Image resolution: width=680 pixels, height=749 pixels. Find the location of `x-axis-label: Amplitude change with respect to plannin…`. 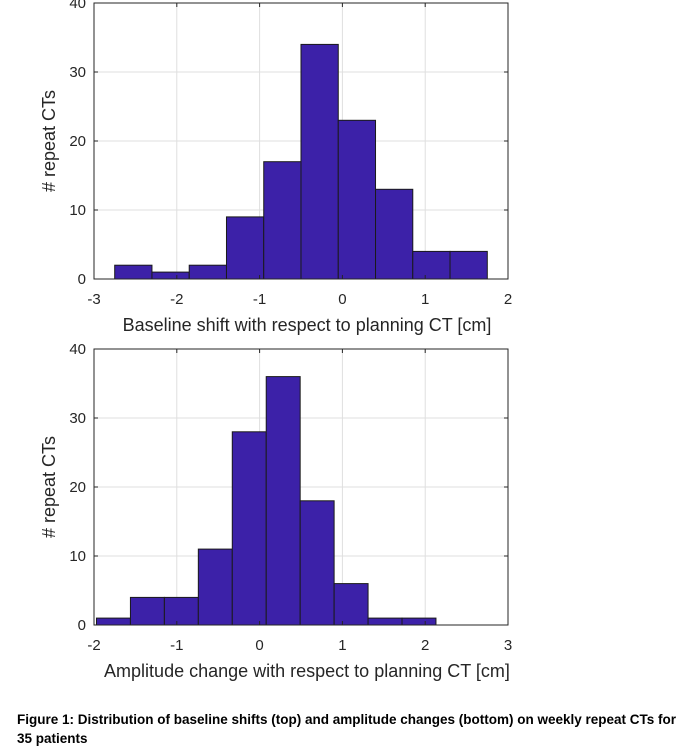

x-axis-label: Amplitude change with respect to plannin… is located at coordinates (307, 671).